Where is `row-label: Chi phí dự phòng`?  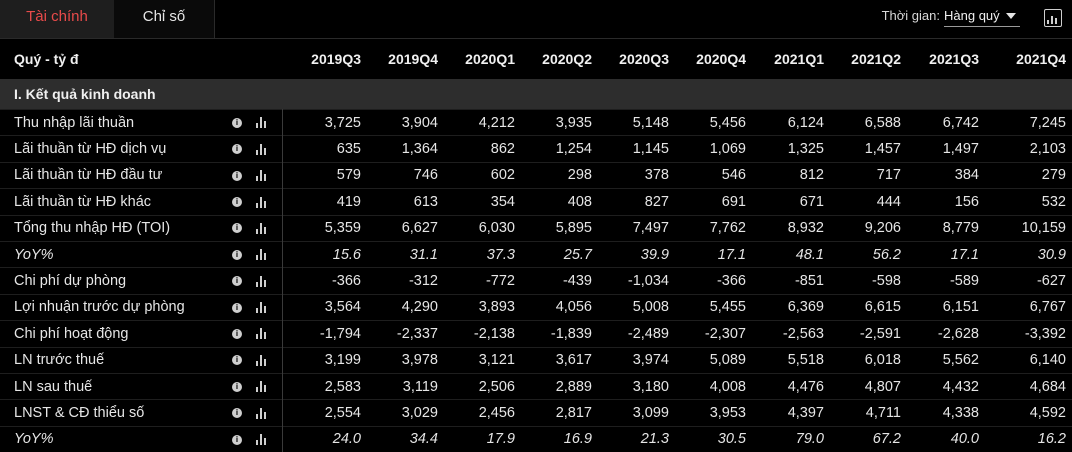 row-label: Chi phí dự phòng is located at coordinates (115, 281).